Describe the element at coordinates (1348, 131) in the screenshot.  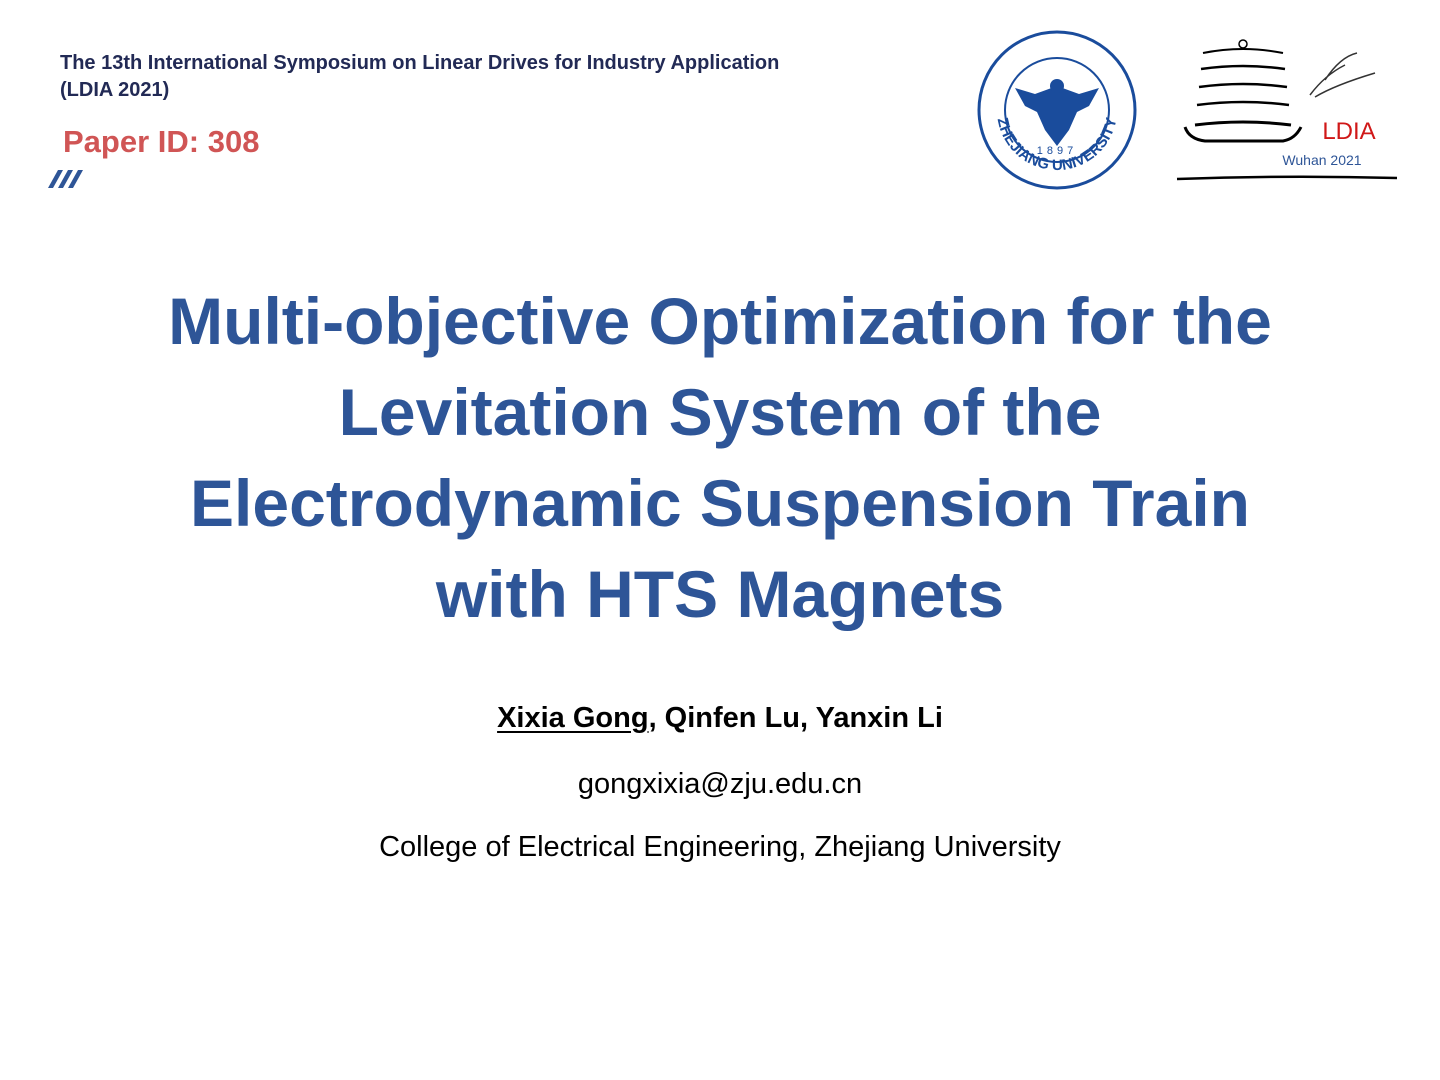
I see `ldia-name: LDIA` at that location.